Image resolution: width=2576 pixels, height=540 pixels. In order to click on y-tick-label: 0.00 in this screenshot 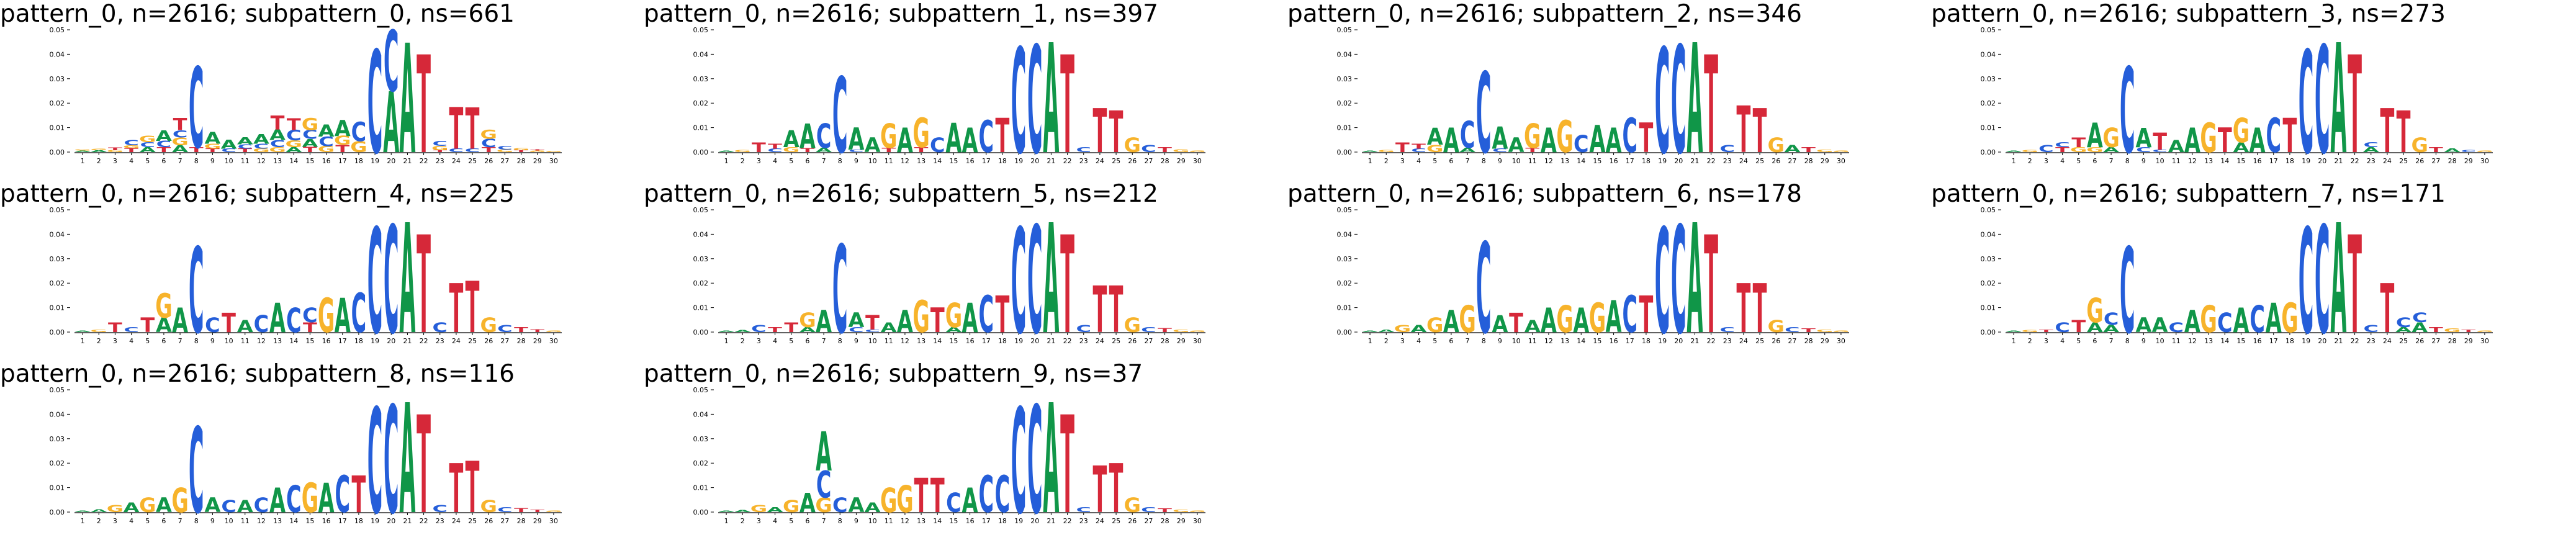, I will do `click(701, 512)`.